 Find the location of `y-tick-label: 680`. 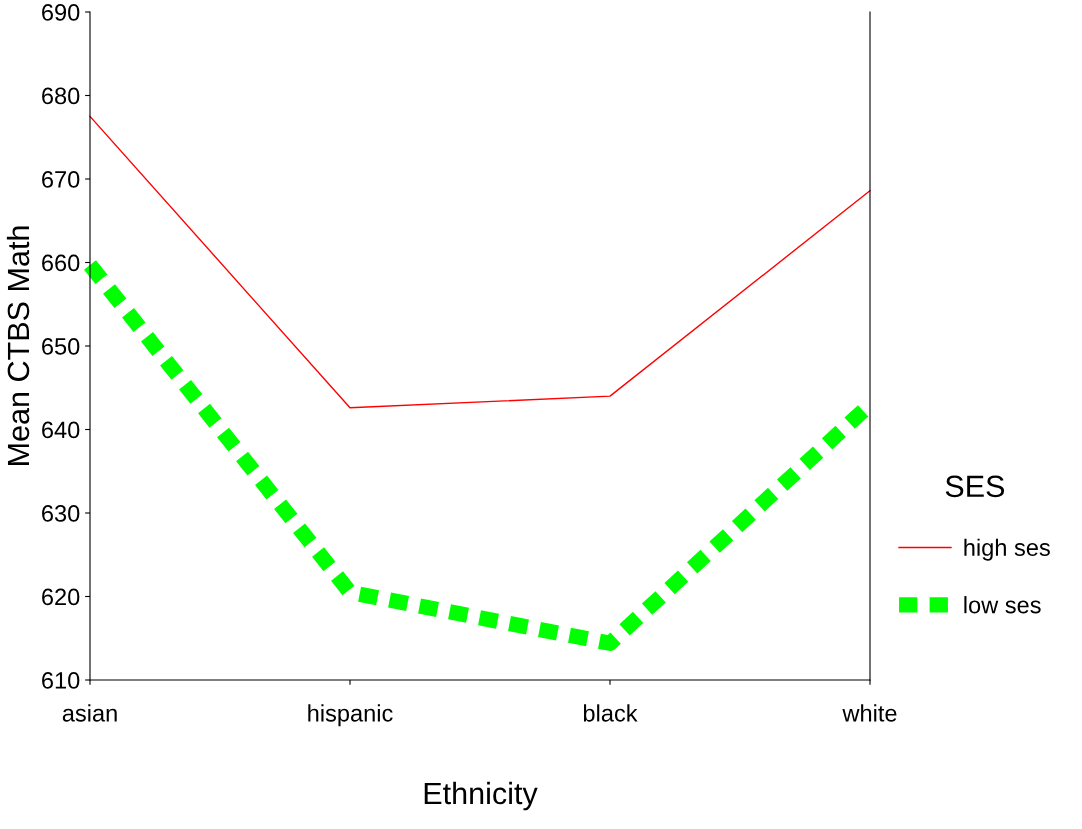

y-tick-label: 680 is located at coordinates (61, 96).